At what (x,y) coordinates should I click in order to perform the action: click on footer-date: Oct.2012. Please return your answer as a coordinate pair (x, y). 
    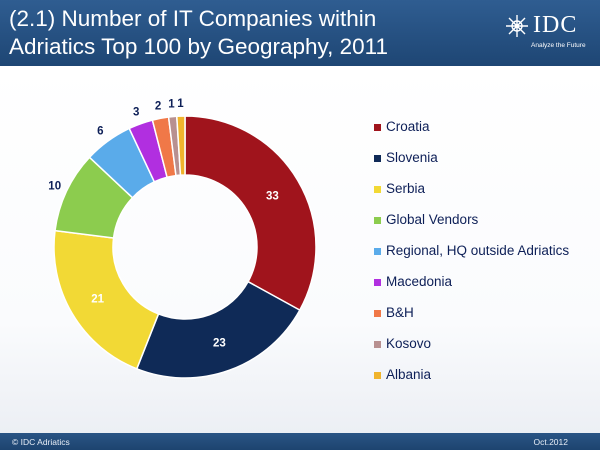
    Looking at the image, I should click on (551, 442).